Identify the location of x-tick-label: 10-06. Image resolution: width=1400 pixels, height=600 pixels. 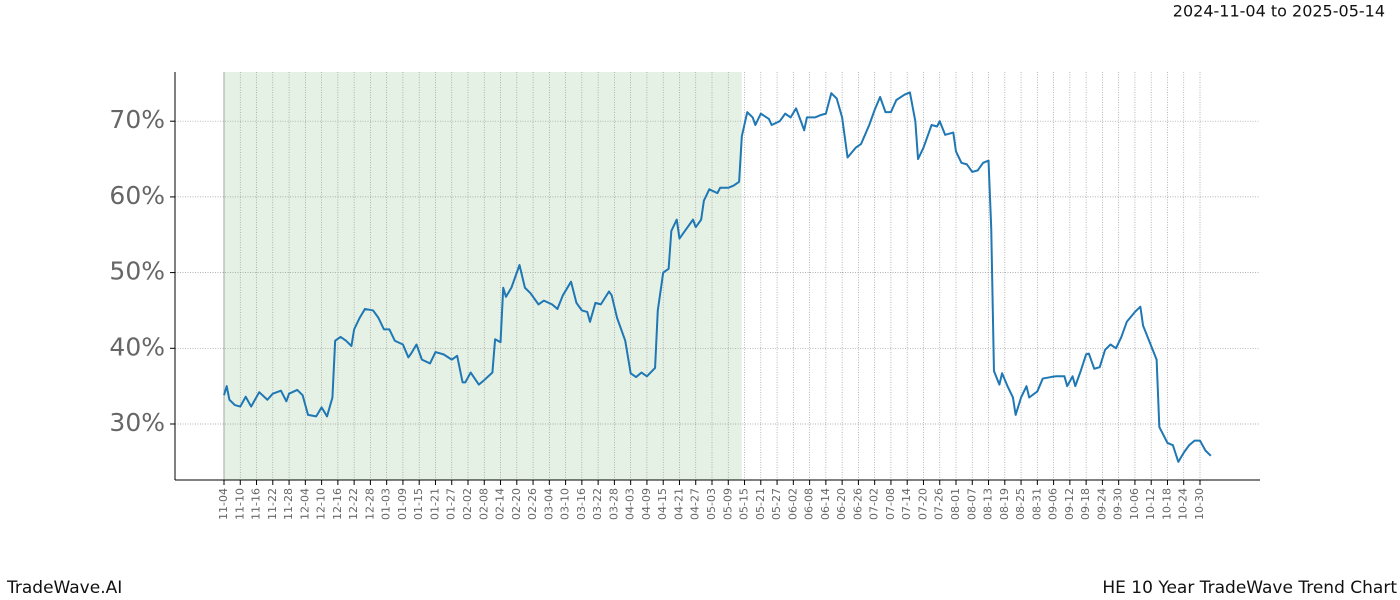
(1134, 504).